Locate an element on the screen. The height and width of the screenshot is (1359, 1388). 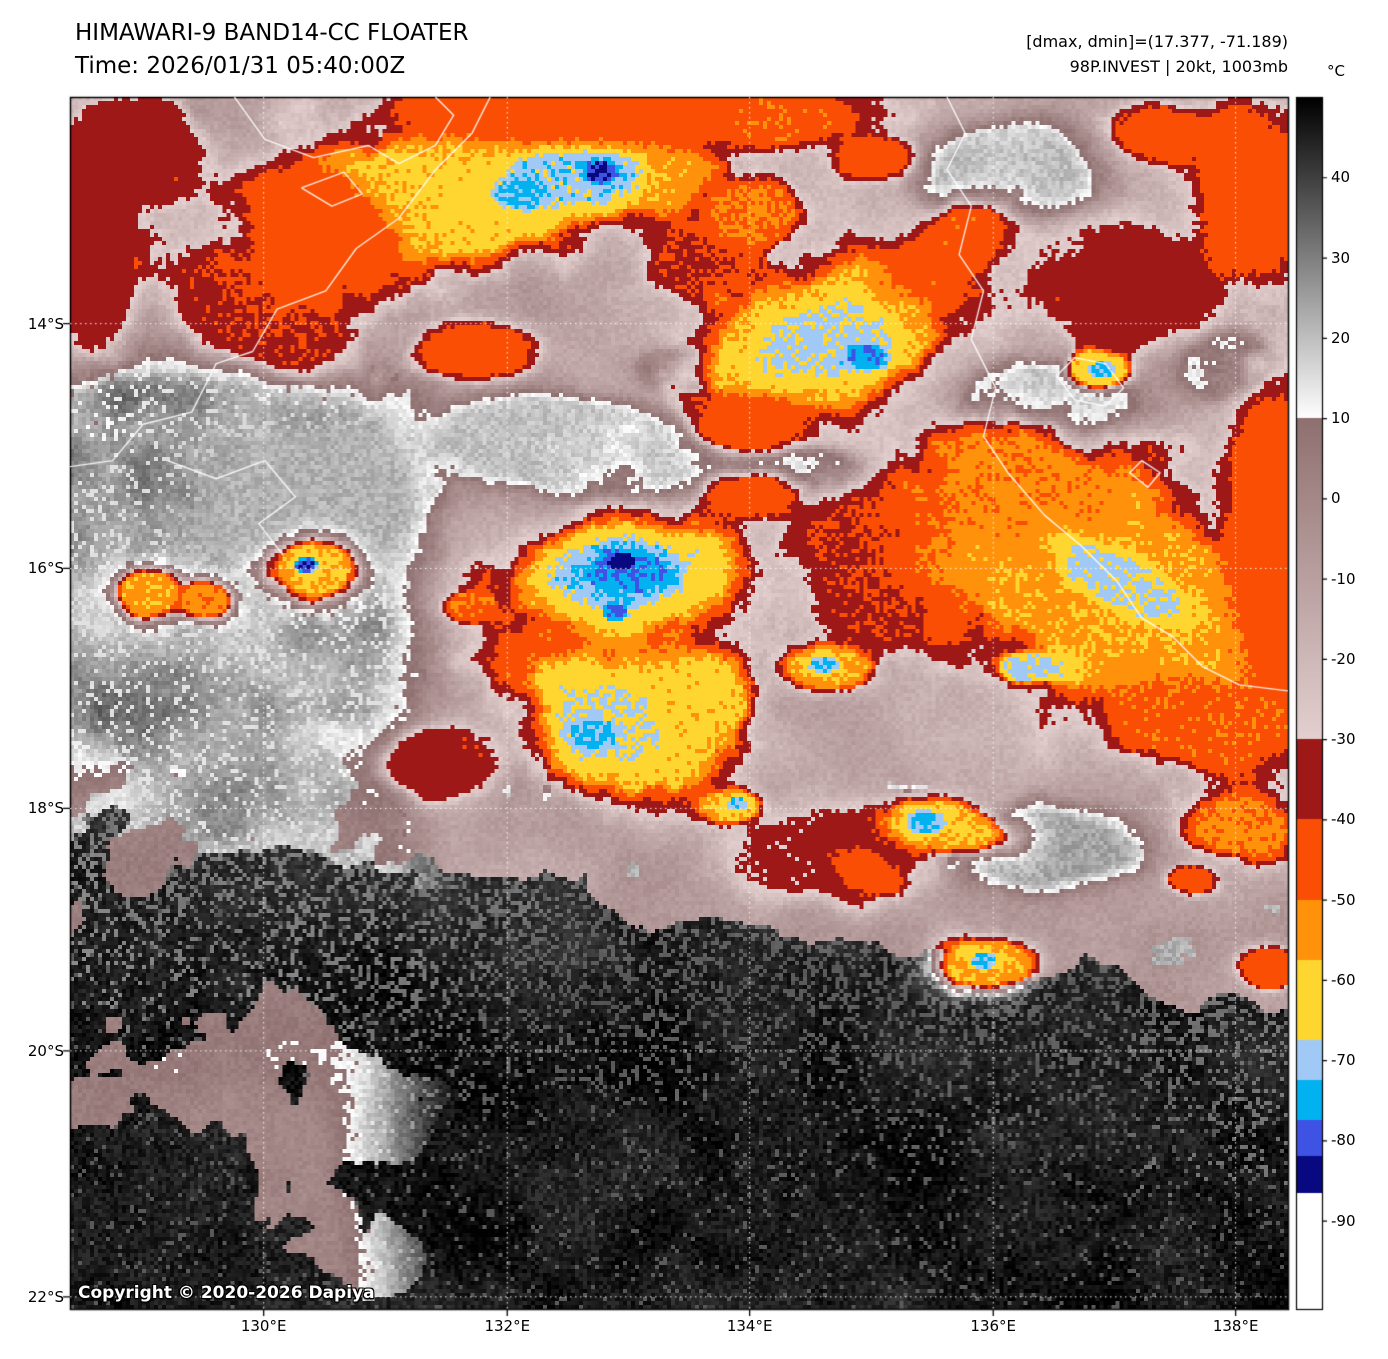
colorbar-tick-label: 10 is located at coordinates (1341, 418).